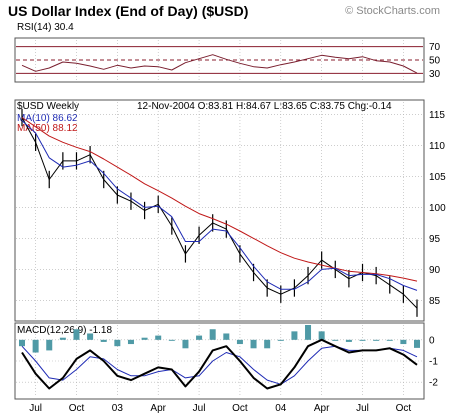  What do you see at coordinates (432, 340) in the screenshot?
I see `macd-tick-label: 0` at bounding box center [432, 340].